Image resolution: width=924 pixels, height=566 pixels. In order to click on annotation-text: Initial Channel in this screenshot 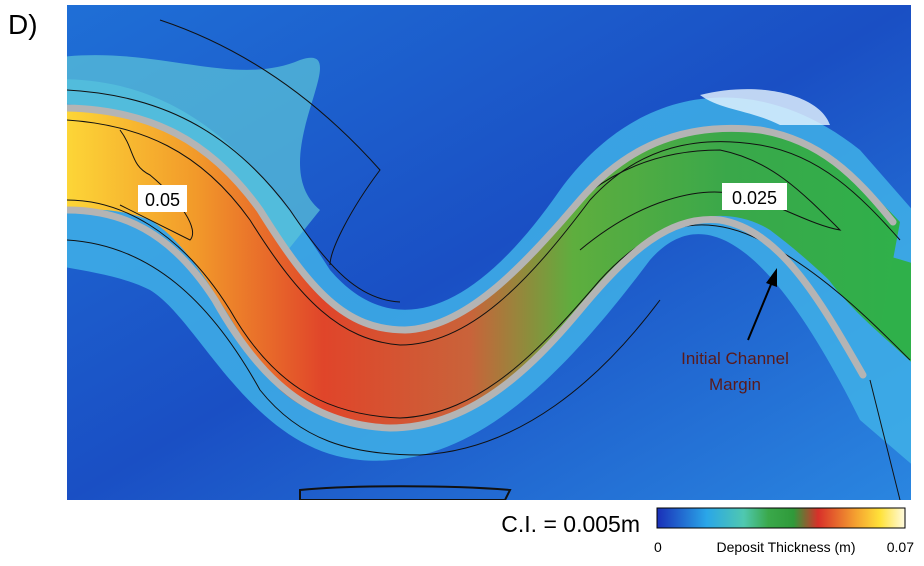, I will do `click(735, 358)`.